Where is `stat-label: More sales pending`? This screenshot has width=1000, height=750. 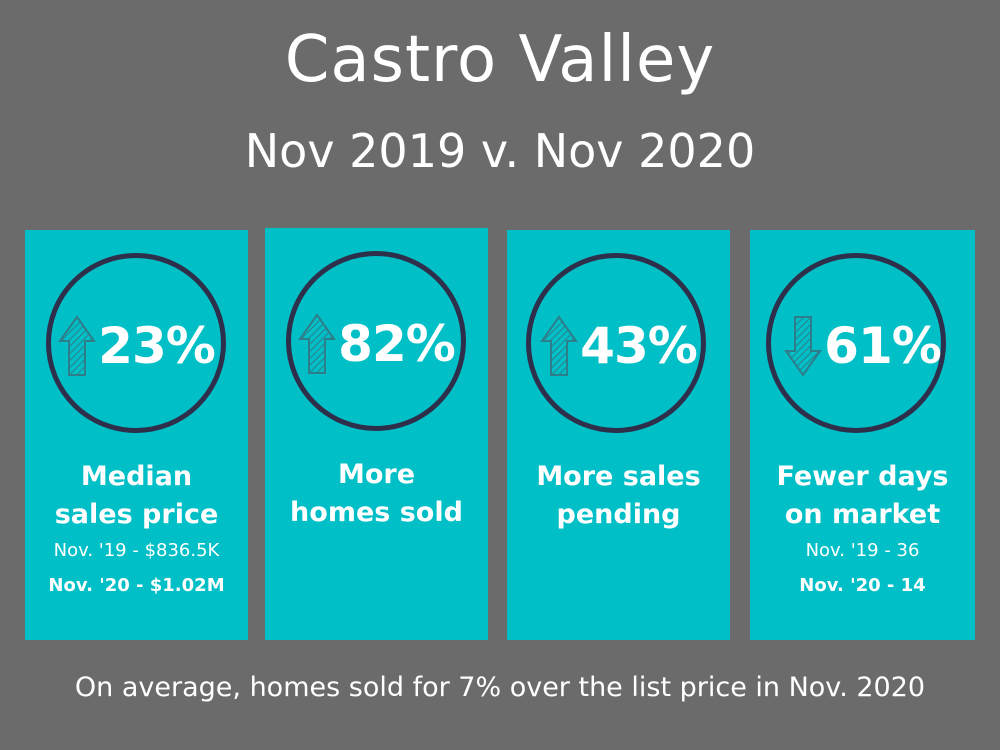 stat-label: More sales pending is located at coordinates (618, 496).